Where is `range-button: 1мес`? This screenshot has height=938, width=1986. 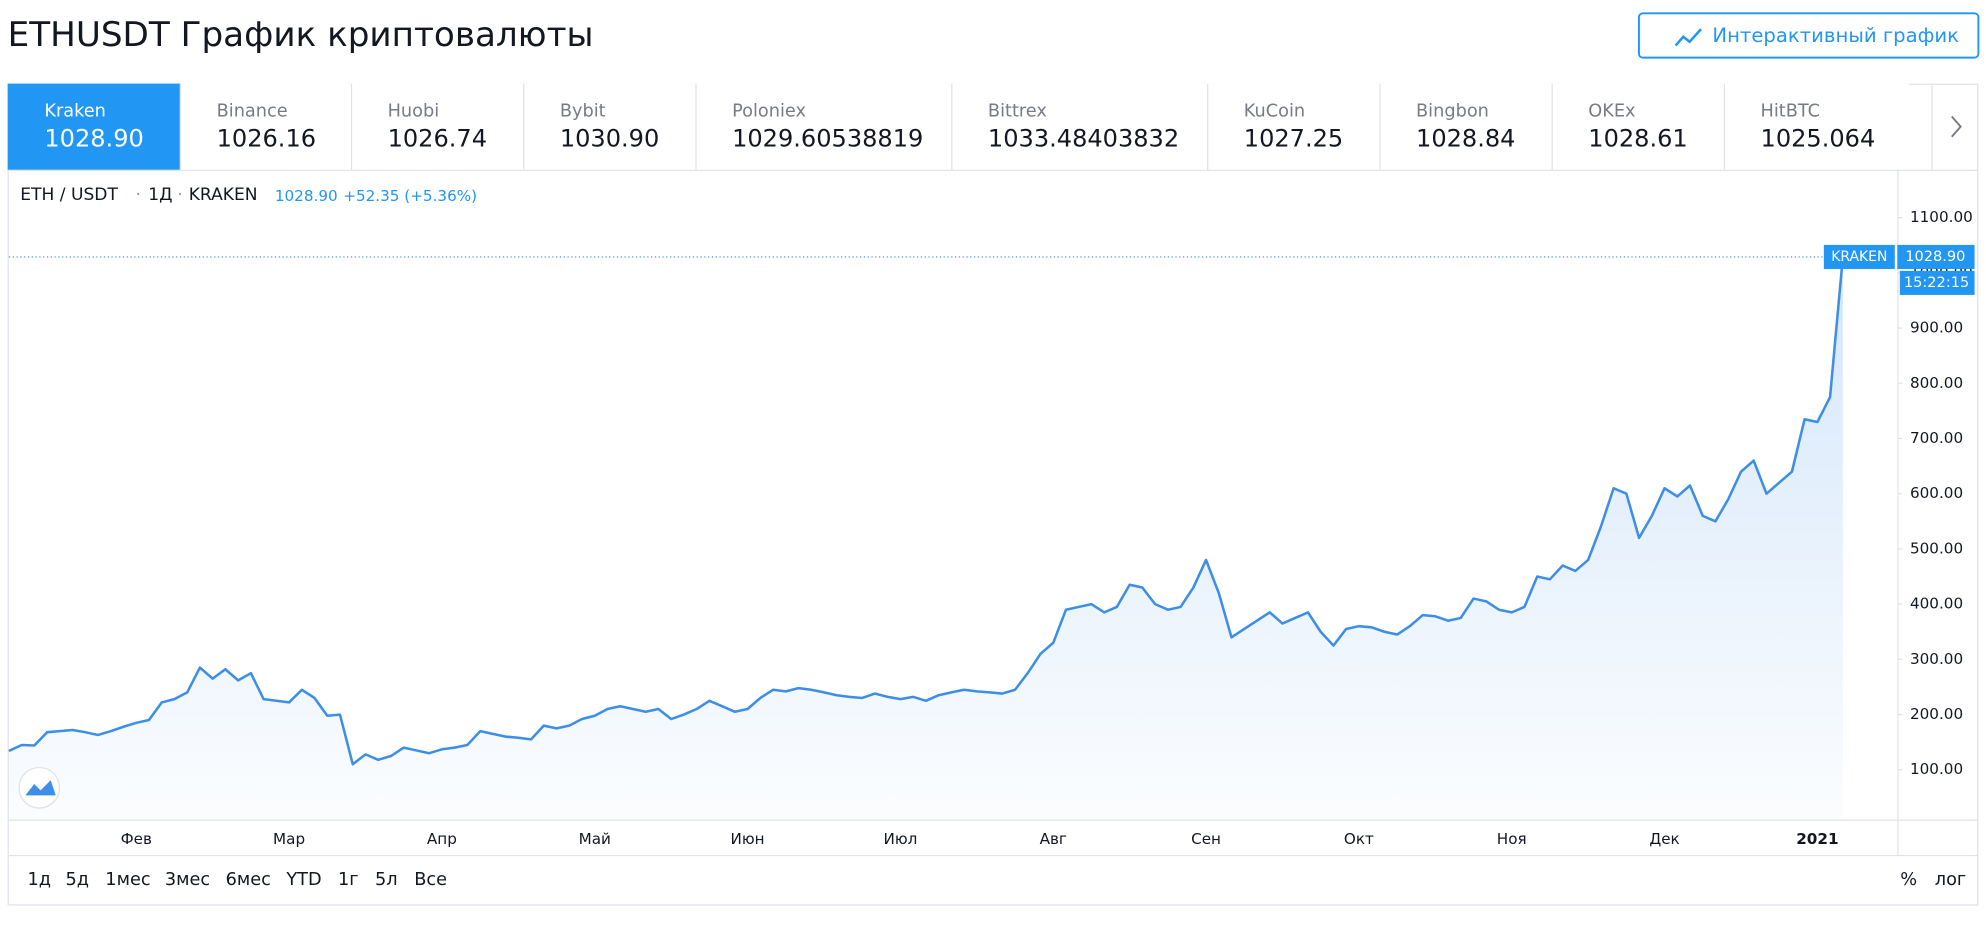
range-button: 1мес is located at coordinates (127, 880).